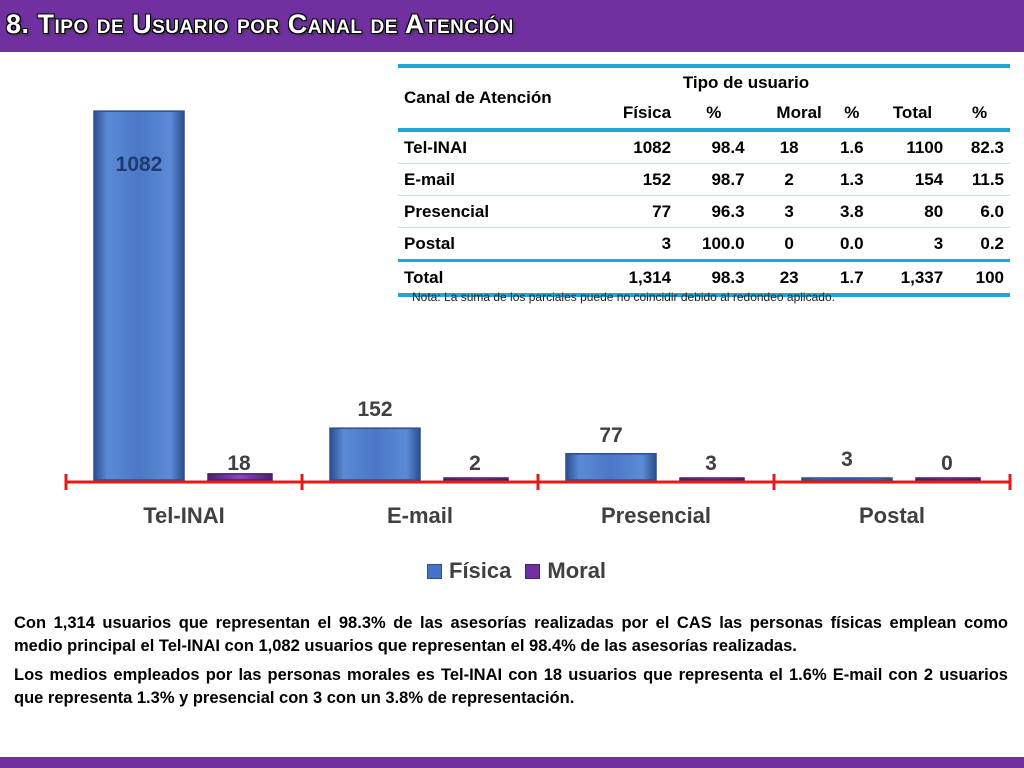  Describe the element at coordinates (803, 80) in the screenshot. I see `header-group: Tipo de usuario` at that location.